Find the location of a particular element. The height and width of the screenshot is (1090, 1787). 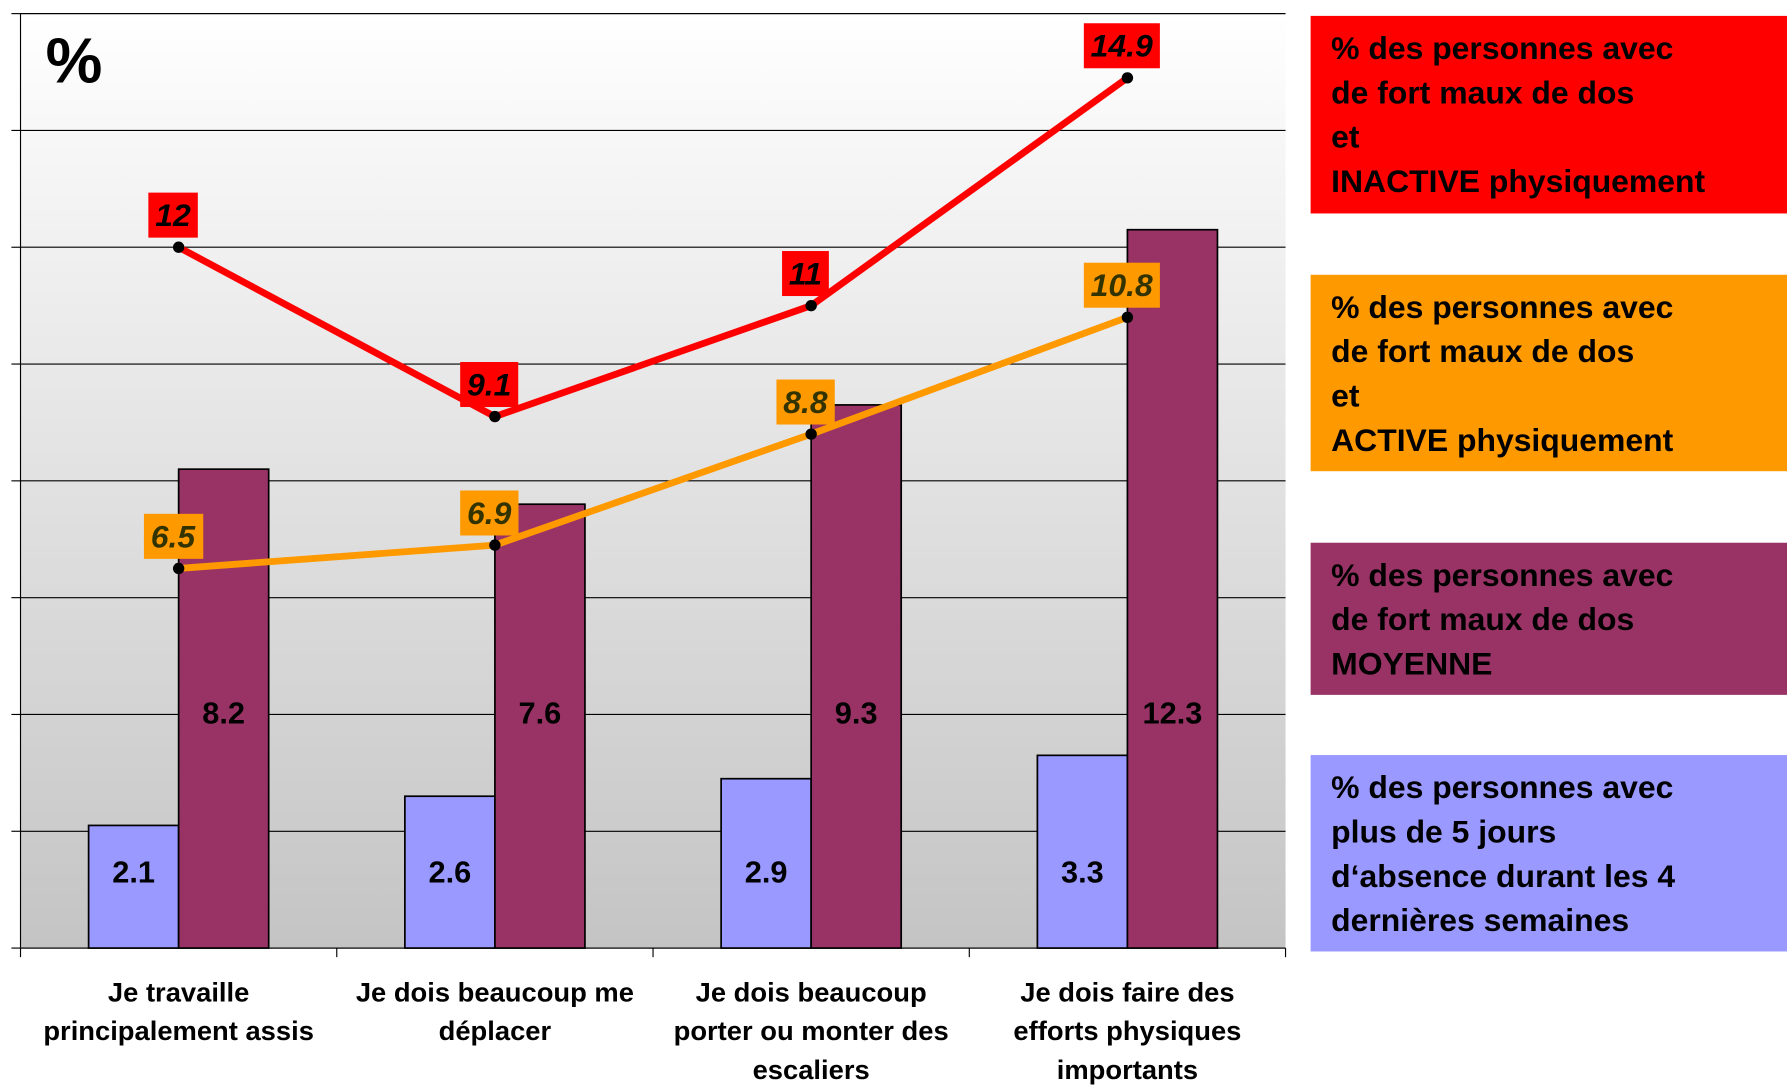

bar-value-label: 2.6 is located at coordinates (450, 871).